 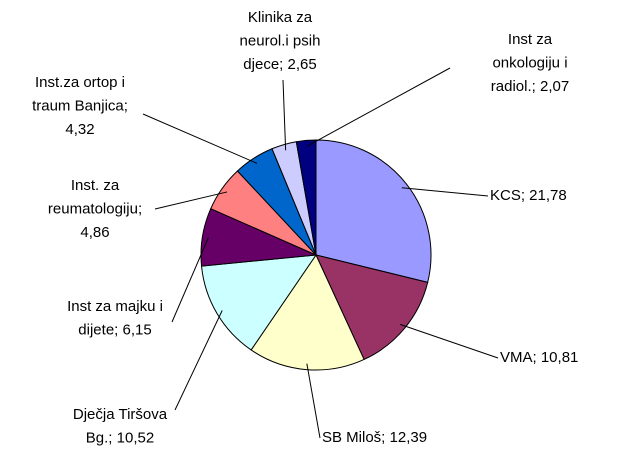 I want to click on data-label: Inst za onkologiju i radiol.; 2,07, so click(x=530, y=63).